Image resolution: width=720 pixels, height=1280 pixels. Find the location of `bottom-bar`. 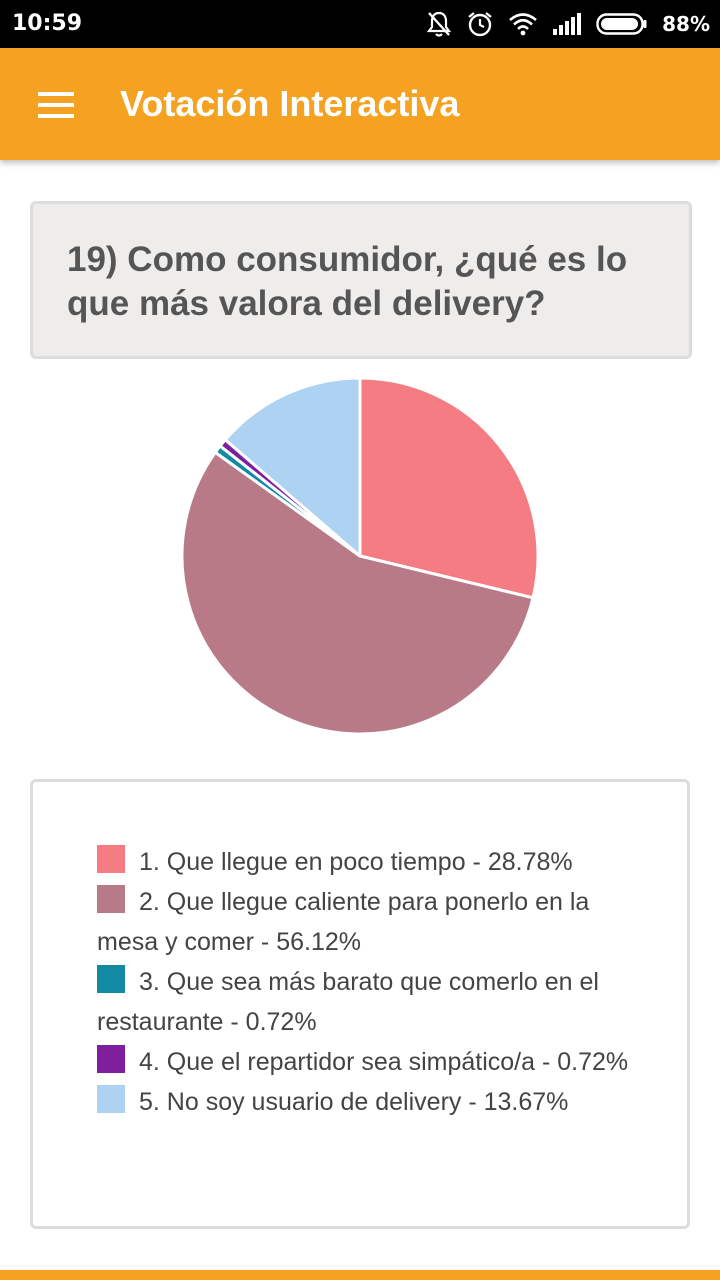

bottom-bar is located at coordinates (360, 1275).